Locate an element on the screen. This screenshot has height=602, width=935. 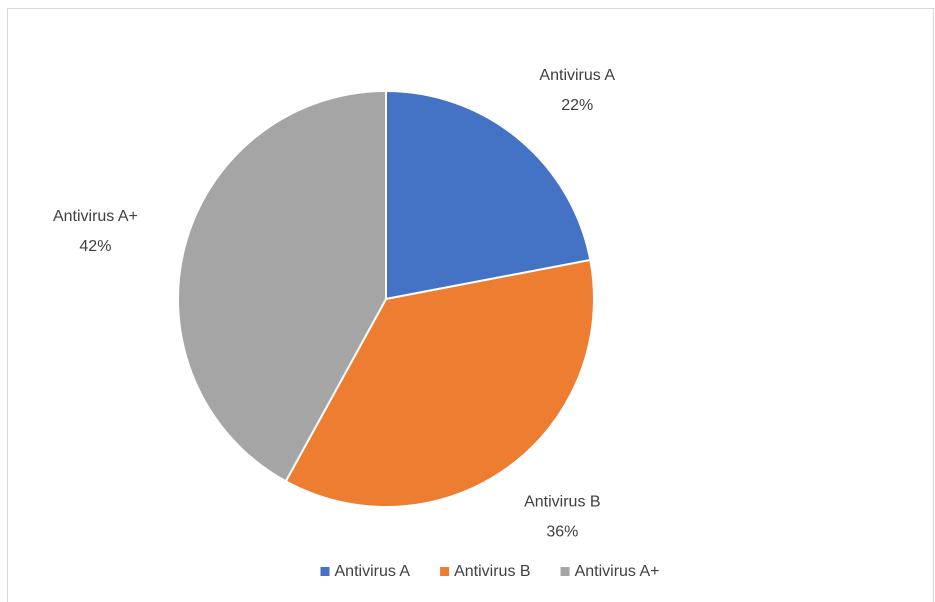
legend-label: Antivirus B is located at coordinates (492, 571).